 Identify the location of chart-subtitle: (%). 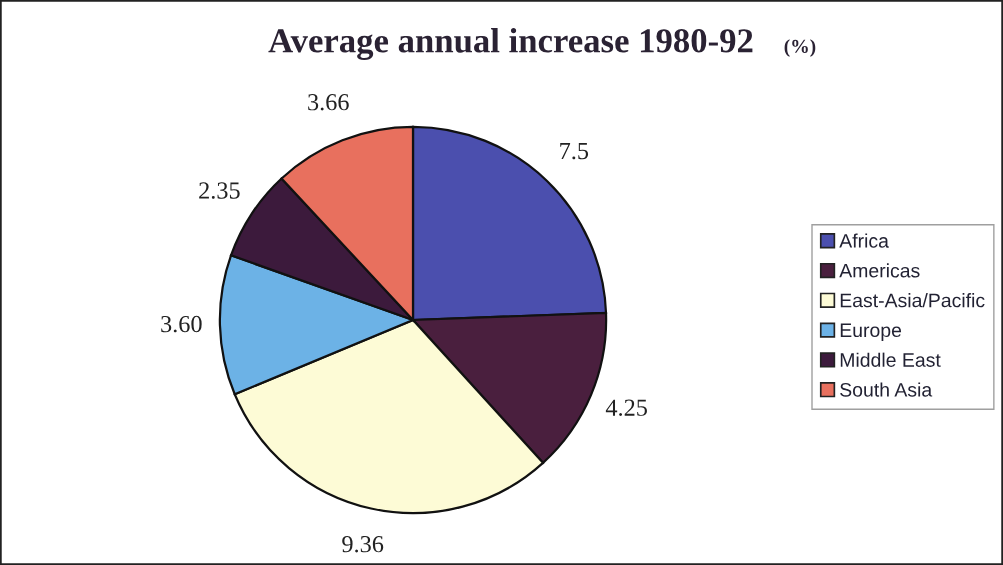
(800, 48).